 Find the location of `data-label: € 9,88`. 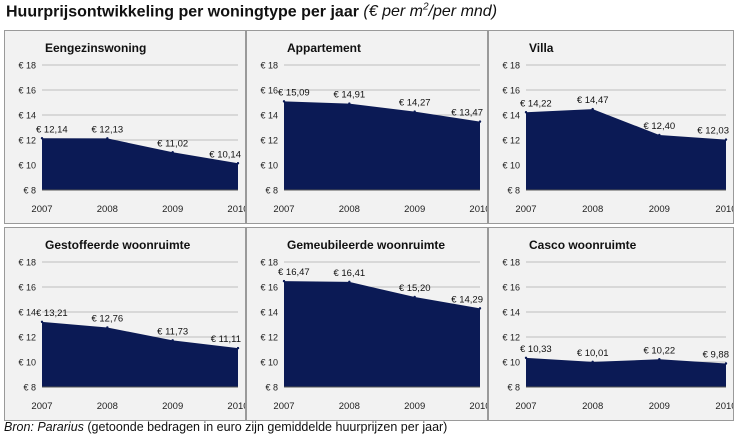

data-label: € 9,88 is located at coordinates (716, 355).